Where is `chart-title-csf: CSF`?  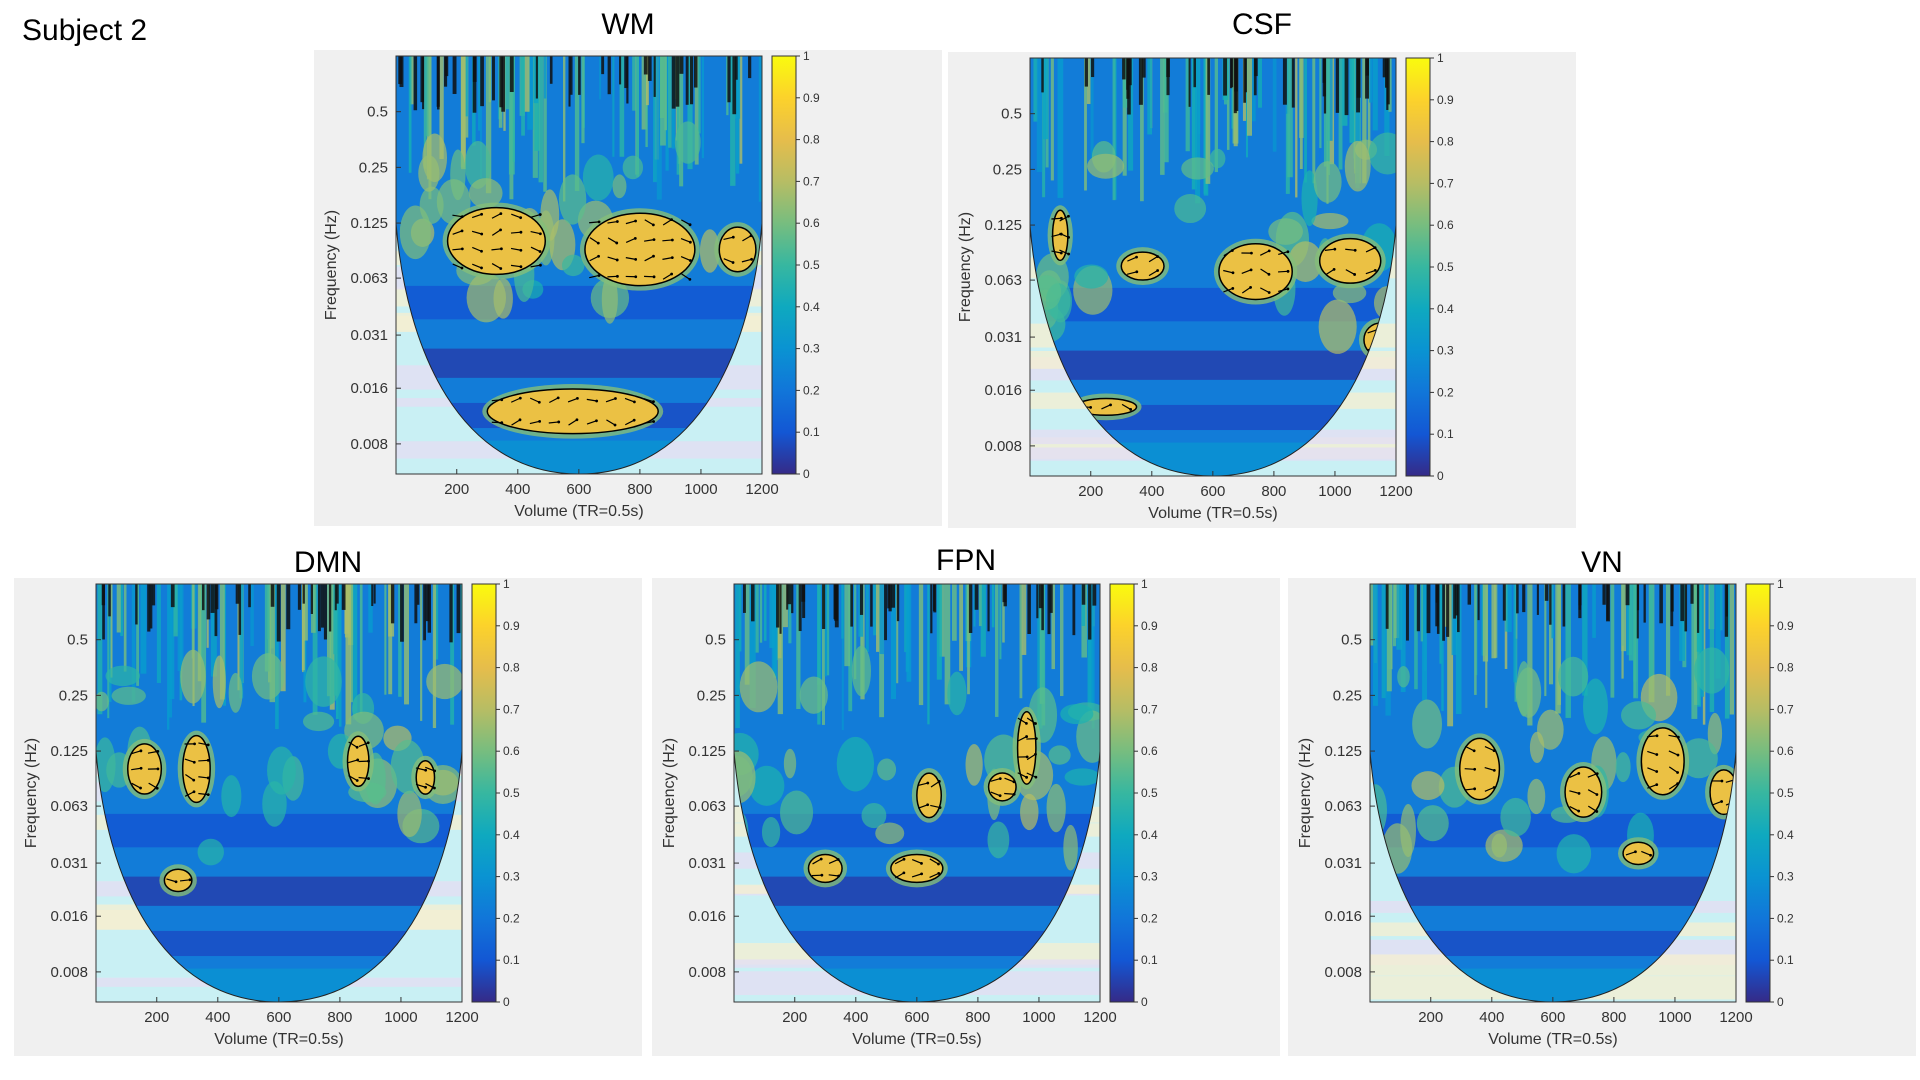 chart-title-csf: CSF is located at coordinates (1262, 24).